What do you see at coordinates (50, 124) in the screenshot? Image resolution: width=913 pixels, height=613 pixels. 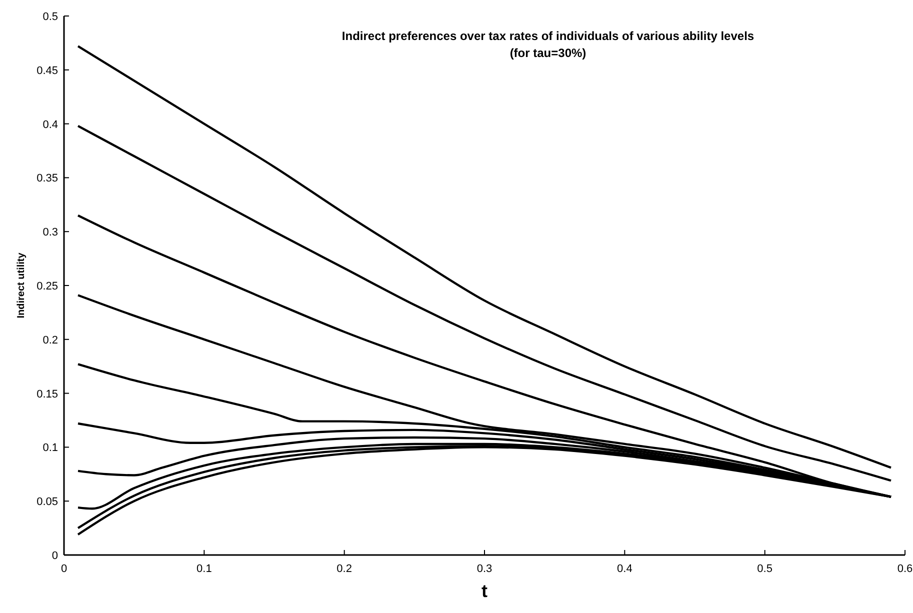 I see `y-tick-label: 0.4` at bounding box center [50, 124].